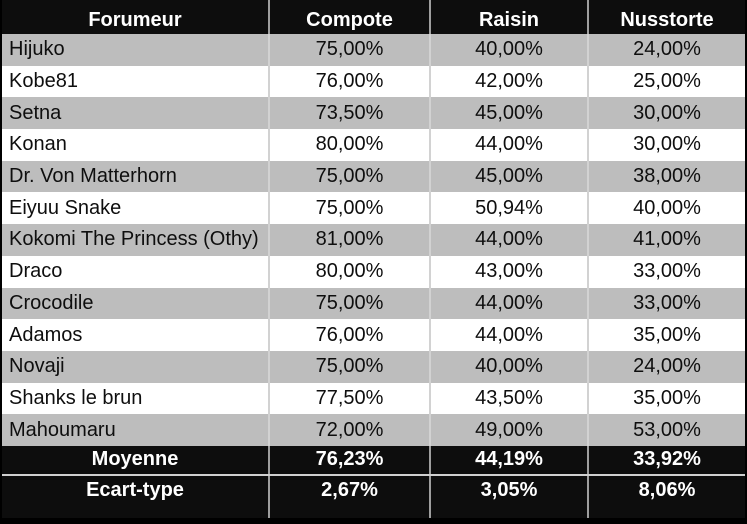 The height and width of the screenshot is (524, 747). I want to click on column-header-compote: Compote, so click(350, 20).